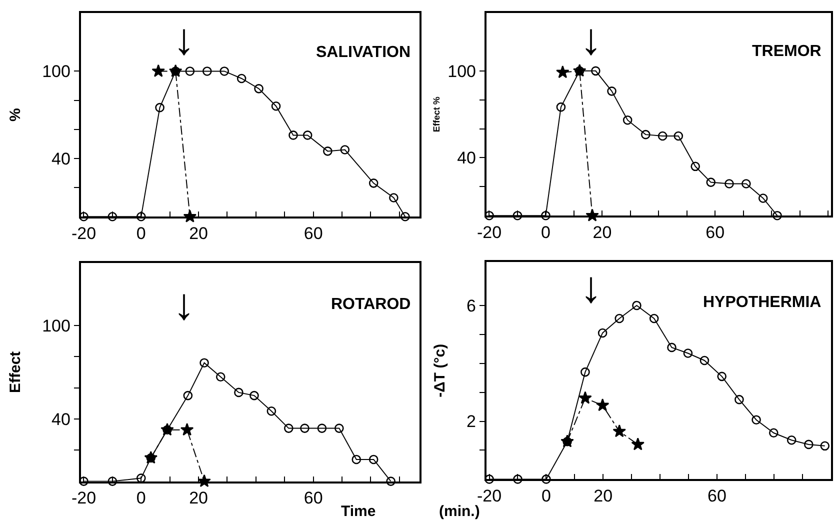 This screenshot has height=522, width=835. Describe the element at coordinates (363, 52) in the screenshot. I see `text: SALIVATION` at that location.